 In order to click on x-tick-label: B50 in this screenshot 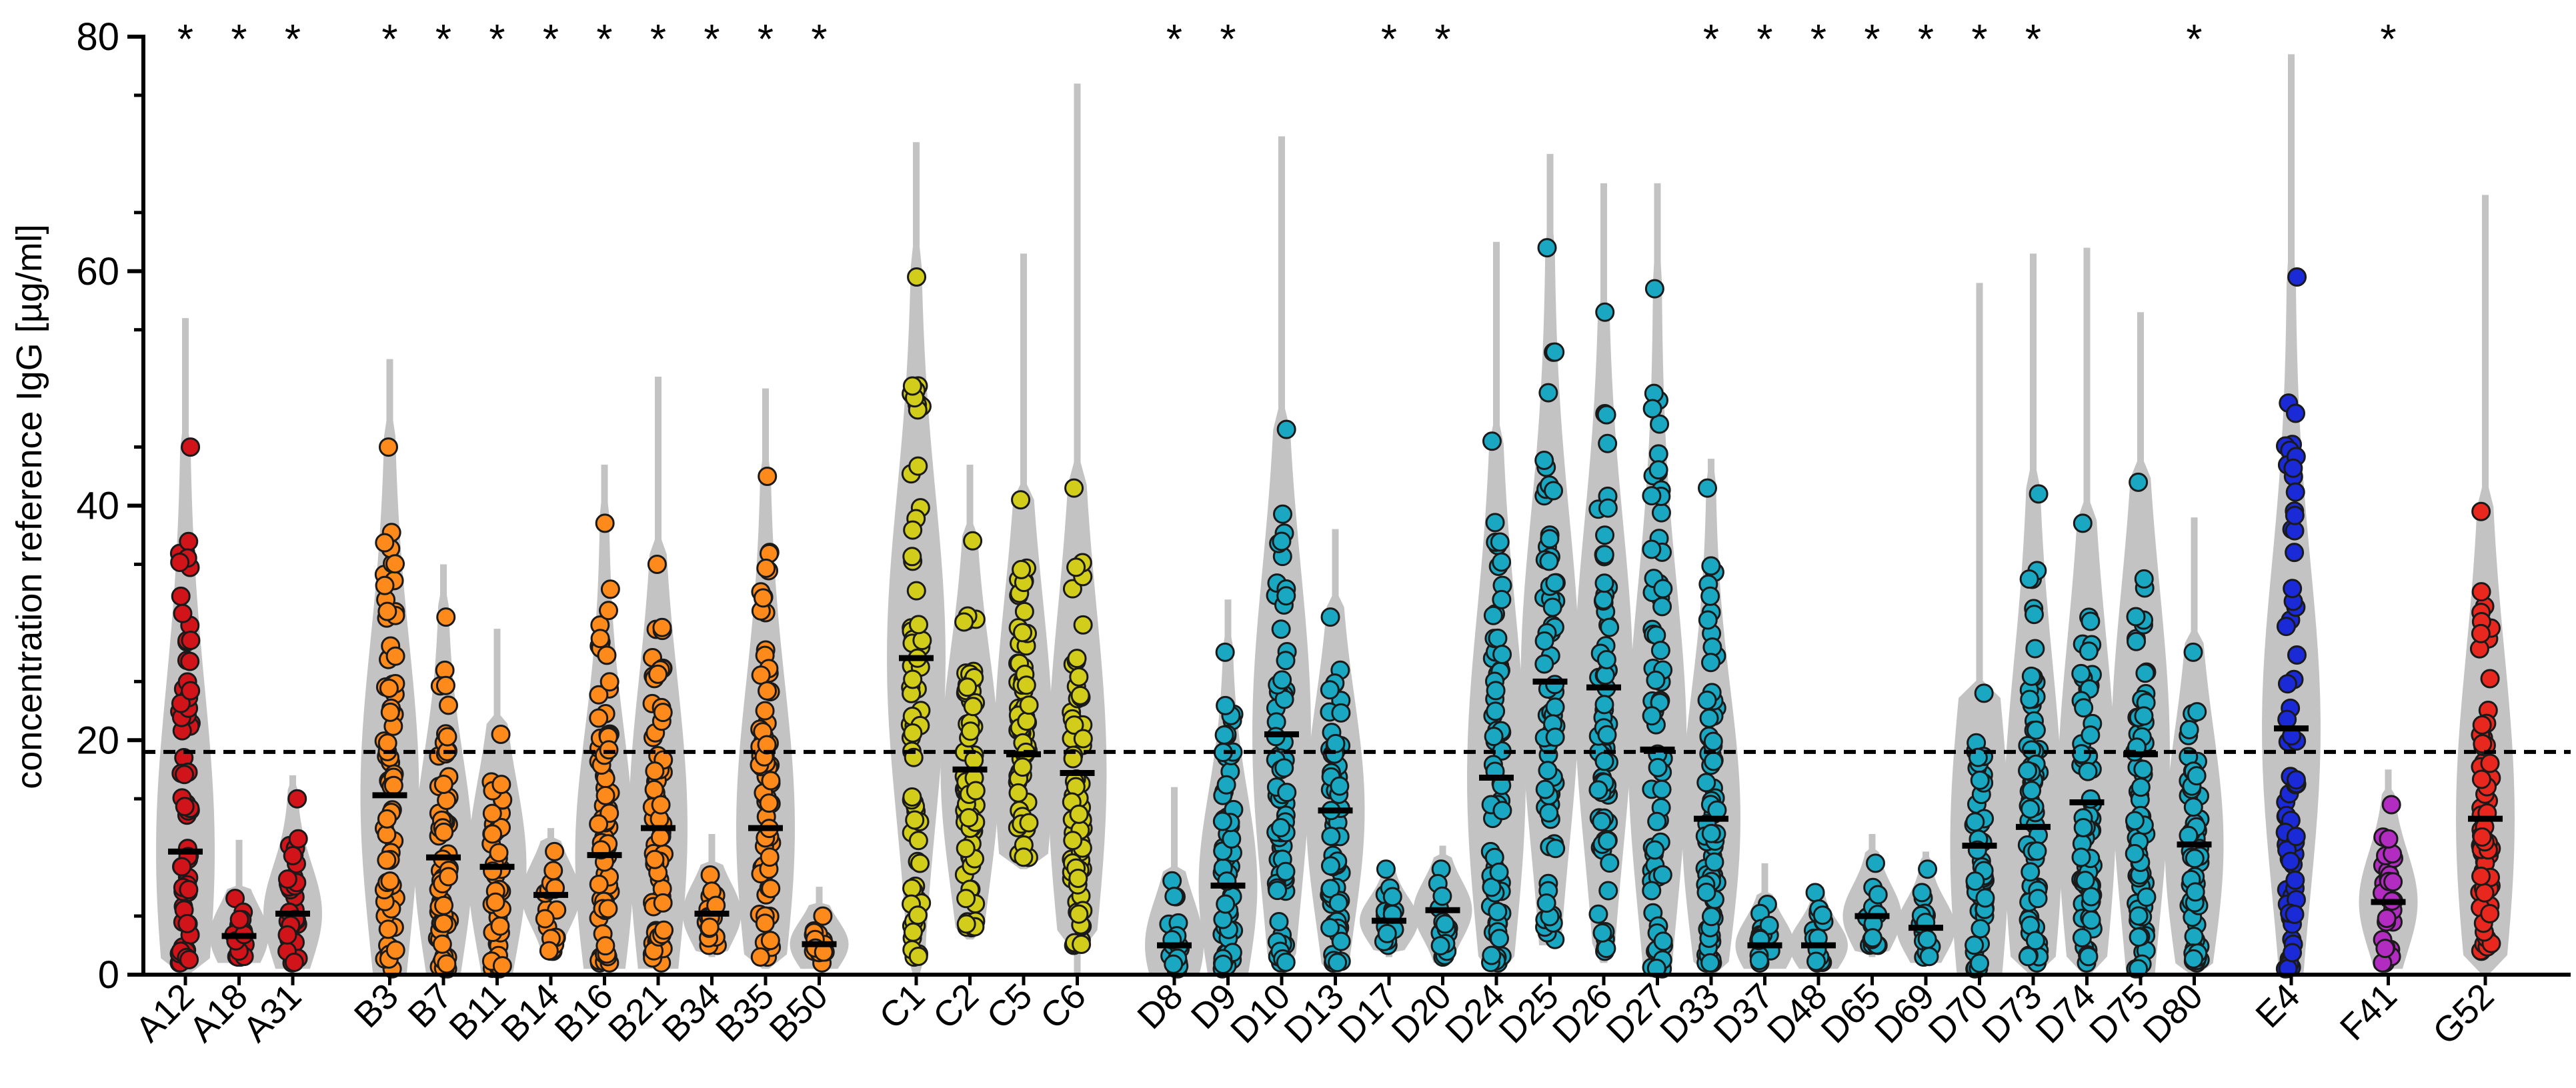, I will do `click(799, 1012)`.